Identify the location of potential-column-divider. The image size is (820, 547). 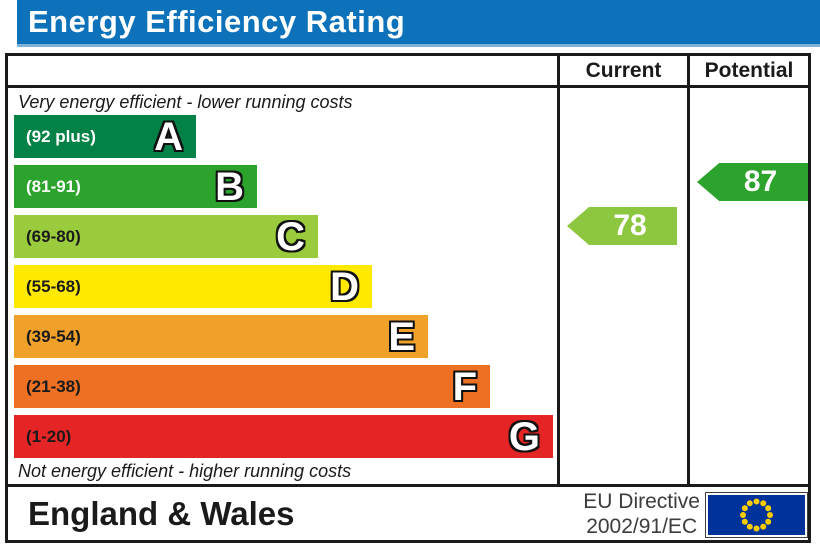
(688, 270).